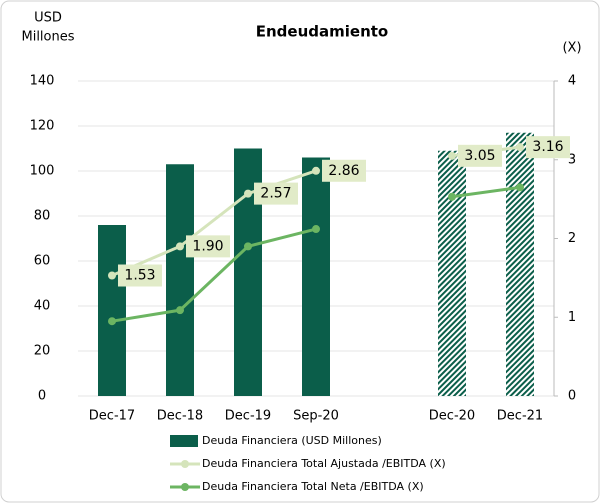  Describe the element at coordinates (571, 48) in the screenshot. I see `y2-axis-label: (X)` at that location.